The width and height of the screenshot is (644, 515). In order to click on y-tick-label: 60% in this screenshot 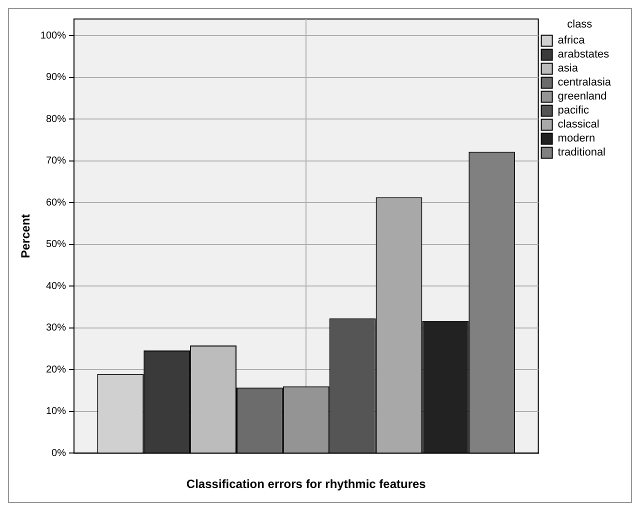, I will do `click(56, 202)`.